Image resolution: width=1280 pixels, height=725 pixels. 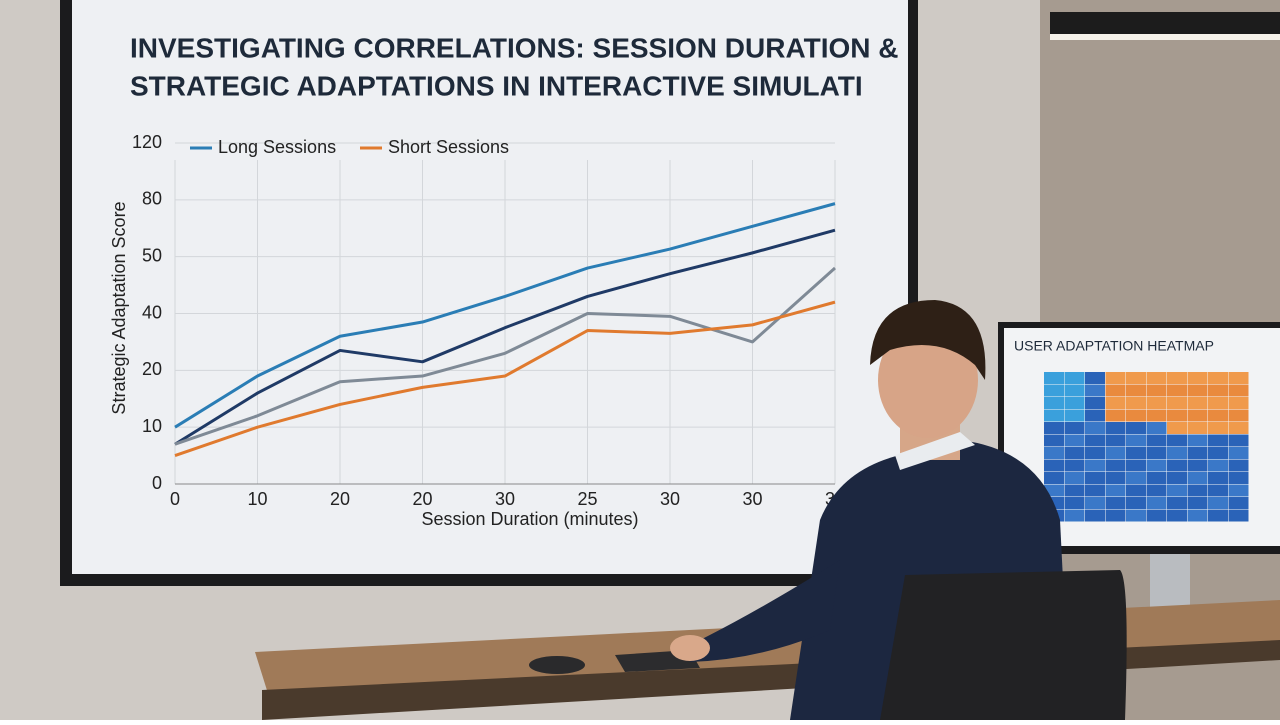 I want to click on x-tick-label: 10, so click(x=257, y=499).